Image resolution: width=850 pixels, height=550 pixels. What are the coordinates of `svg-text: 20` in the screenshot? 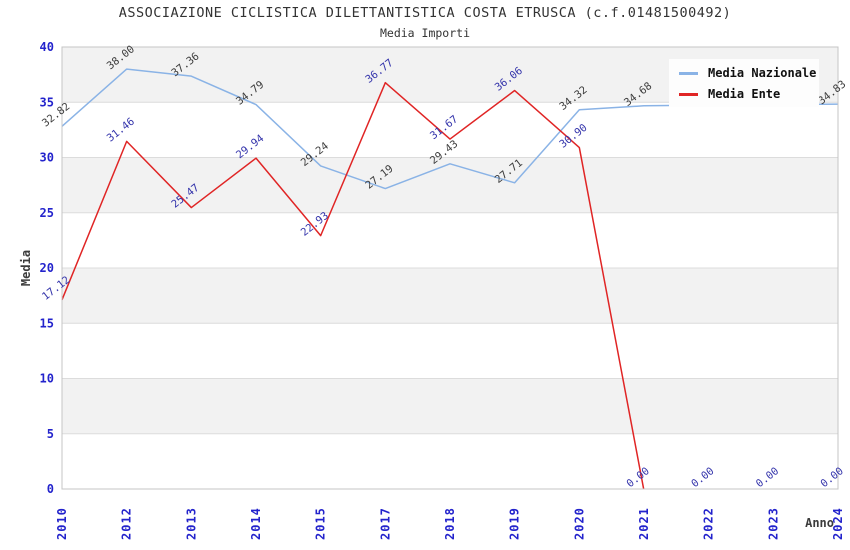 It's located at (47, 268).